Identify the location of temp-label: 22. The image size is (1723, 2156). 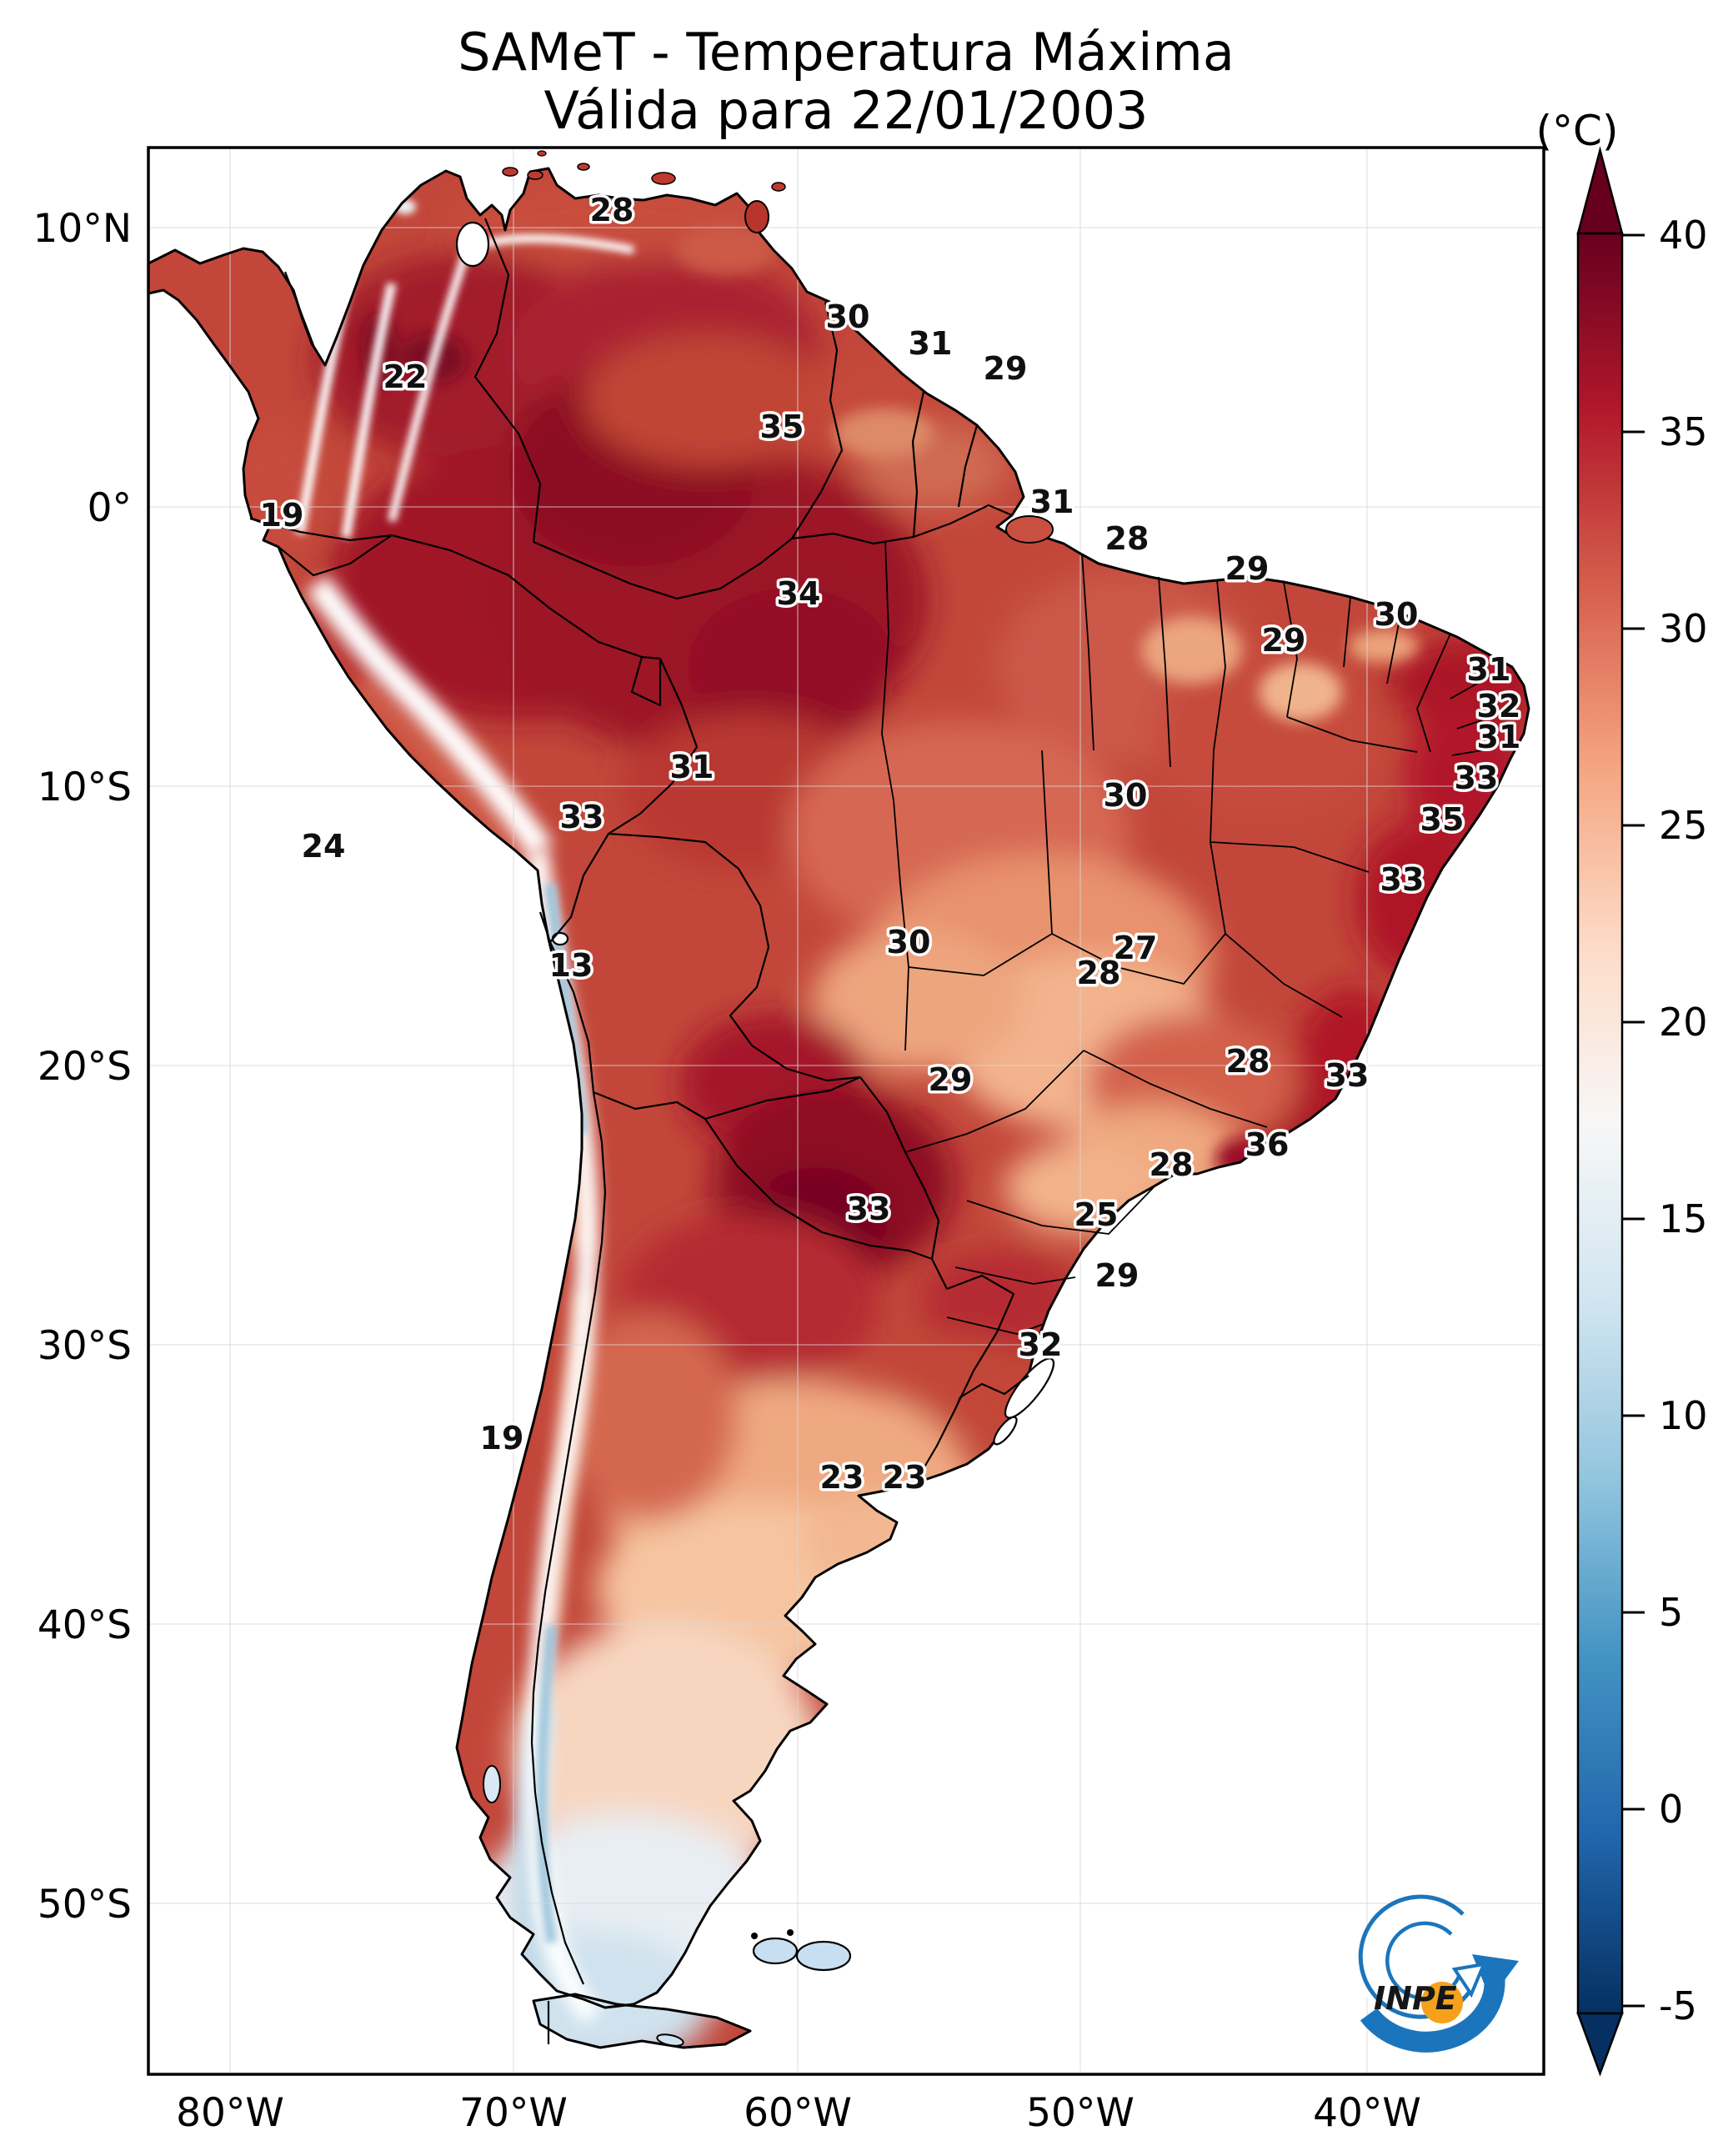
(405, 376).